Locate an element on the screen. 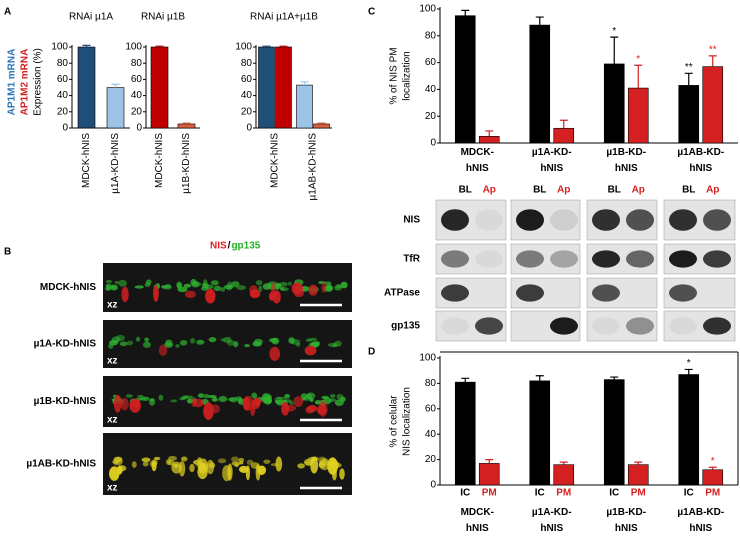 The image size is (740, 538). blot-row-label: TfR is located at coordinates (411, 259).